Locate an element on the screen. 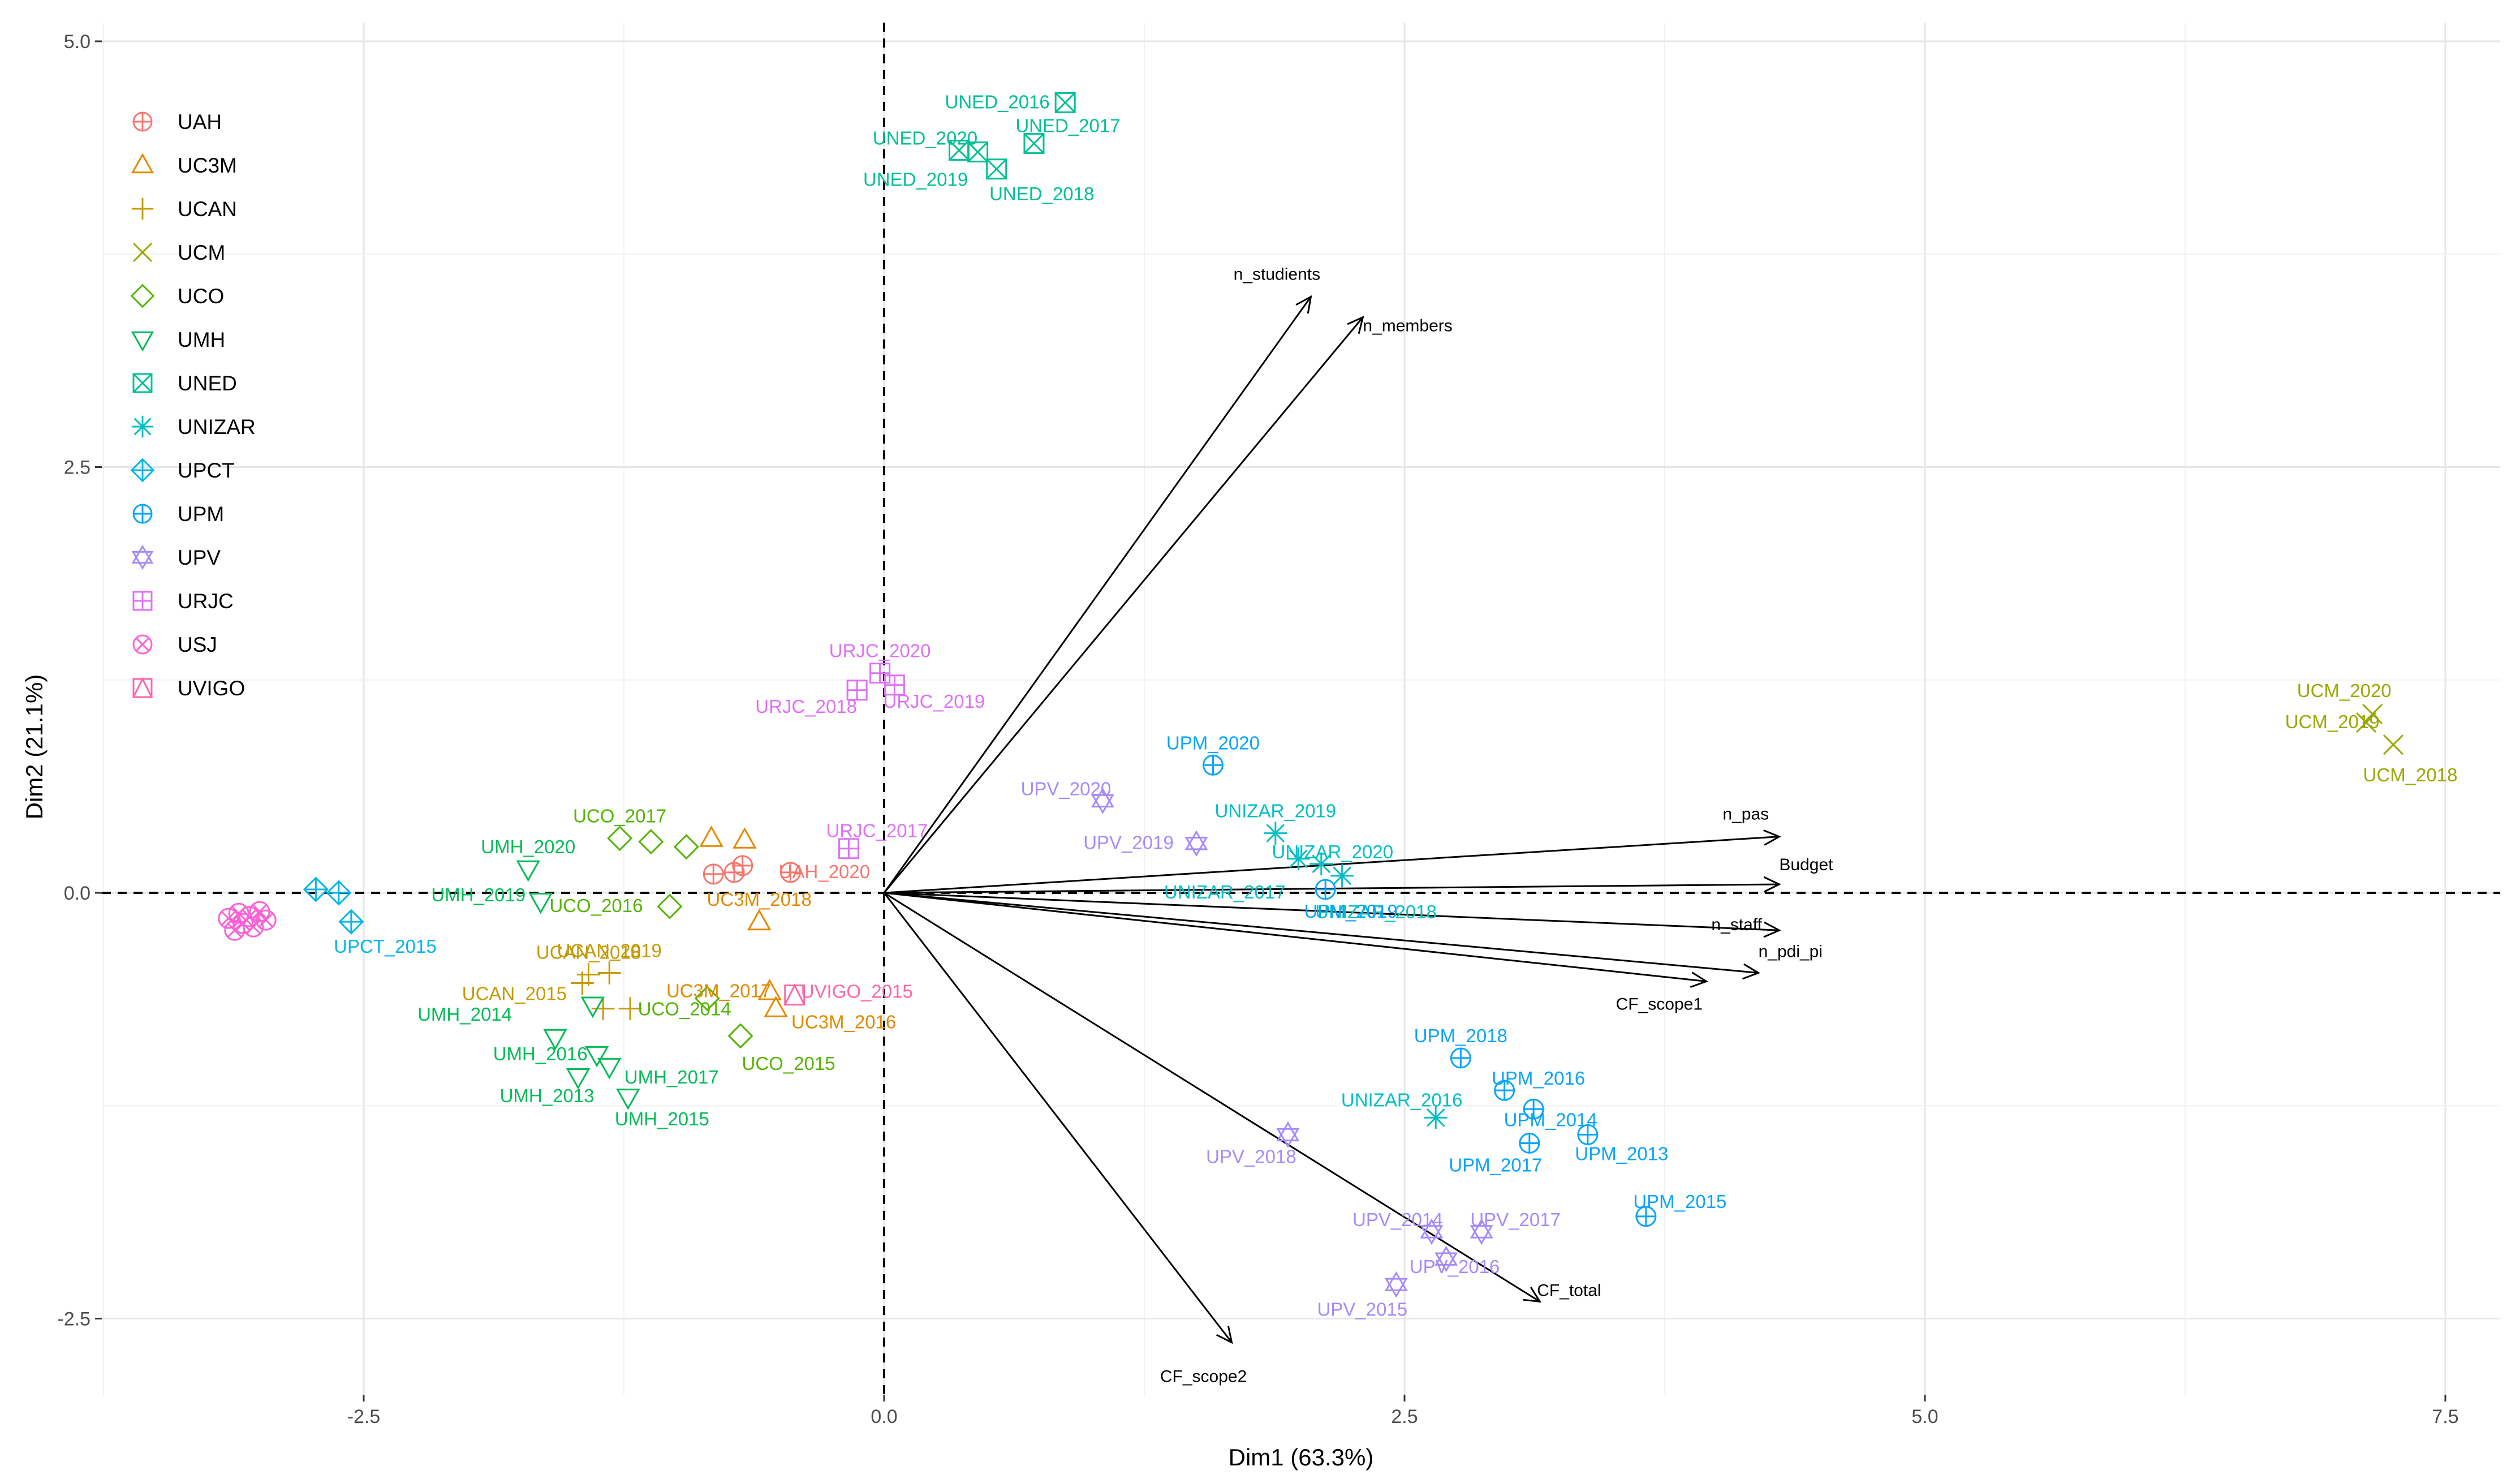  point-label: UNIZAR_2016 is located at coordinates (1402, 1099).